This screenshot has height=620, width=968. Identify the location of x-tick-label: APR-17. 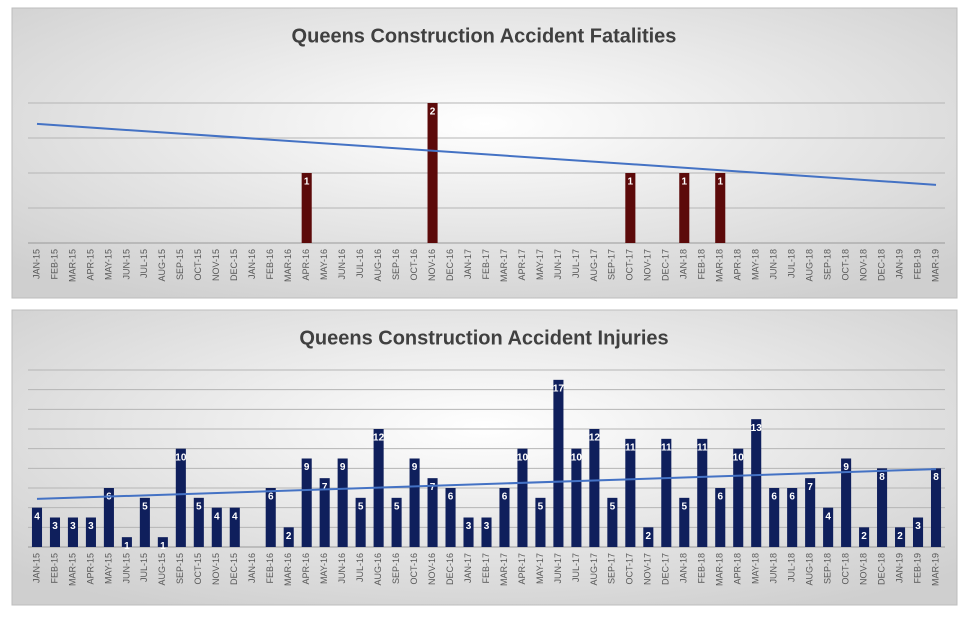
(522, 265).